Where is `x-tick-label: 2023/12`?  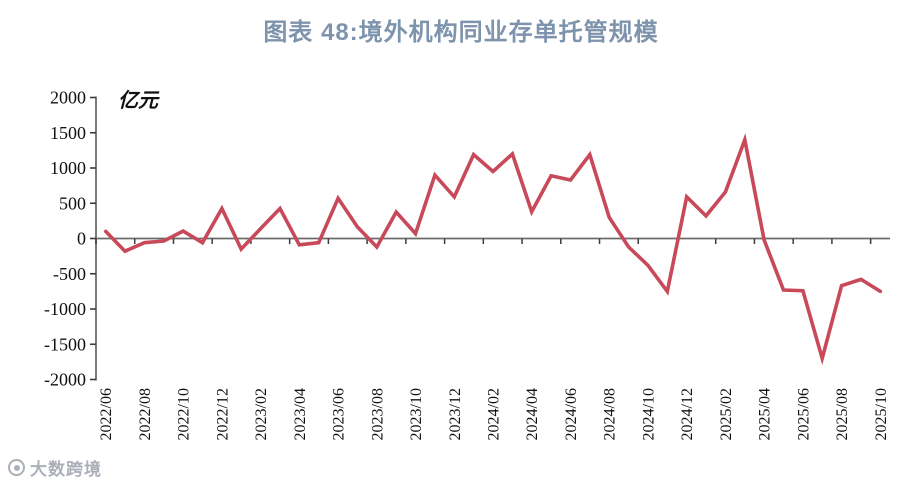
x-tick-label: 2023/12 is located at coordinates (455, 414).